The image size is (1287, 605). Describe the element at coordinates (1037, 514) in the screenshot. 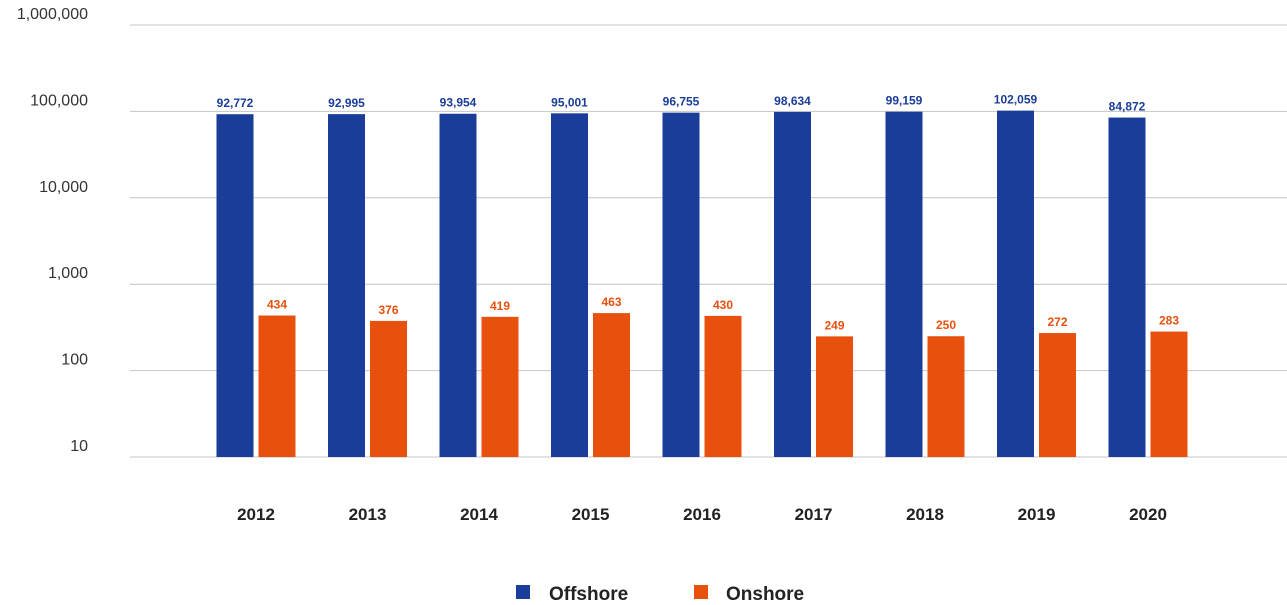

I see `x-tick-label: 2019` at that location.